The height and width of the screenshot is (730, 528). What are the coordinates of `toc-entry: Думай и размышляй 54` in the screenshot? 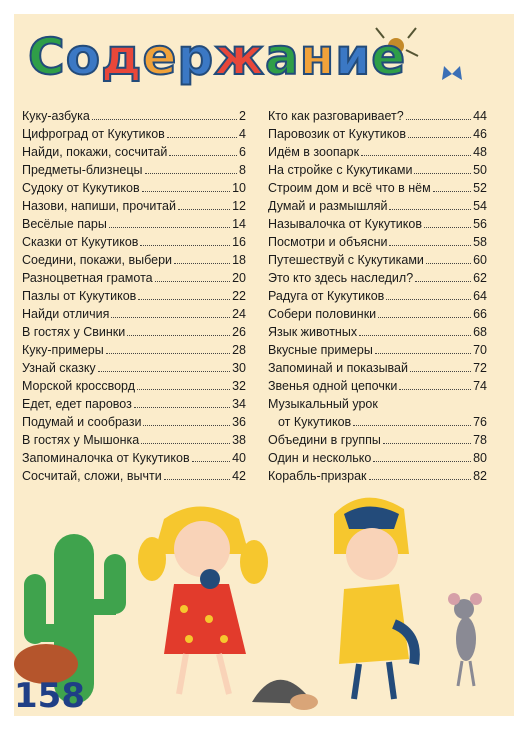 It's located at (377, 205).